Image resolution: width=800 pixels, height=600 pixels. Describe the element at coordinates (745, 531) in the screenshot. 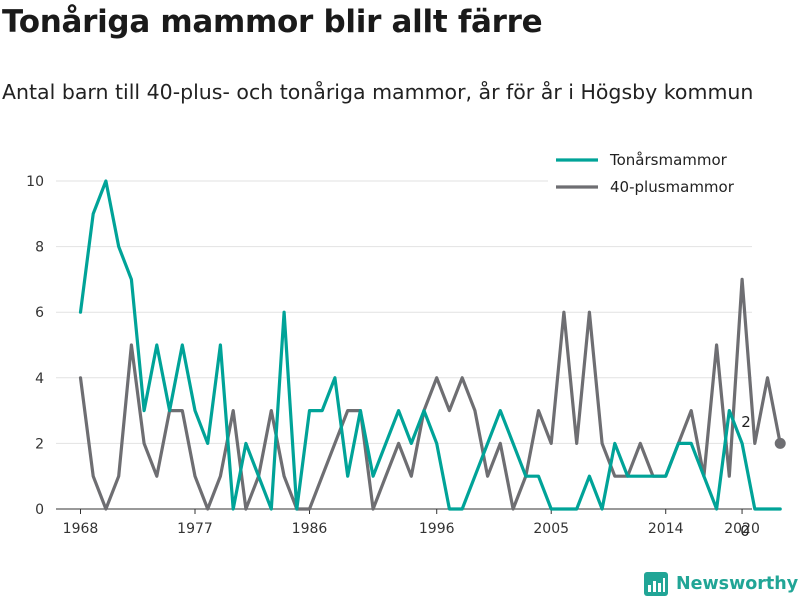

I see `end-label-tonars: 0` at that location.